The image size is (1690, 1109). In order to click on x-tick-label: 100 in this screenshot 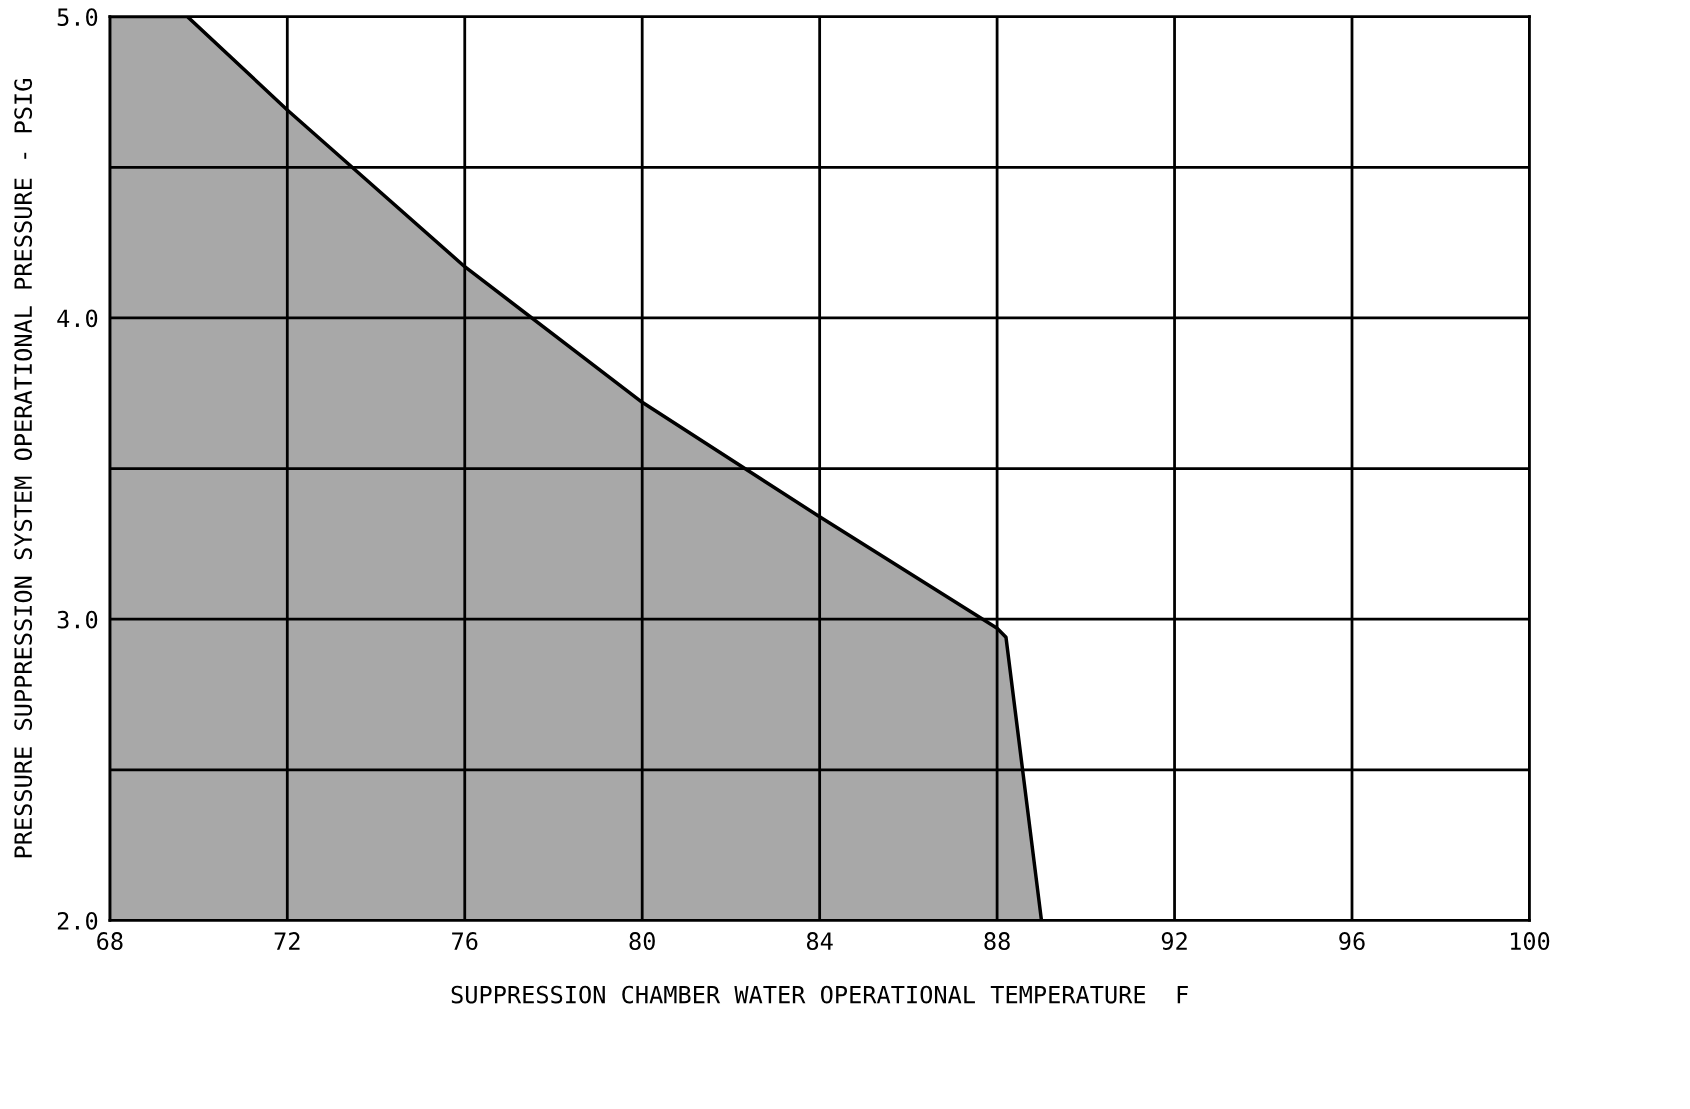, I will do `click(1530, 941)`.